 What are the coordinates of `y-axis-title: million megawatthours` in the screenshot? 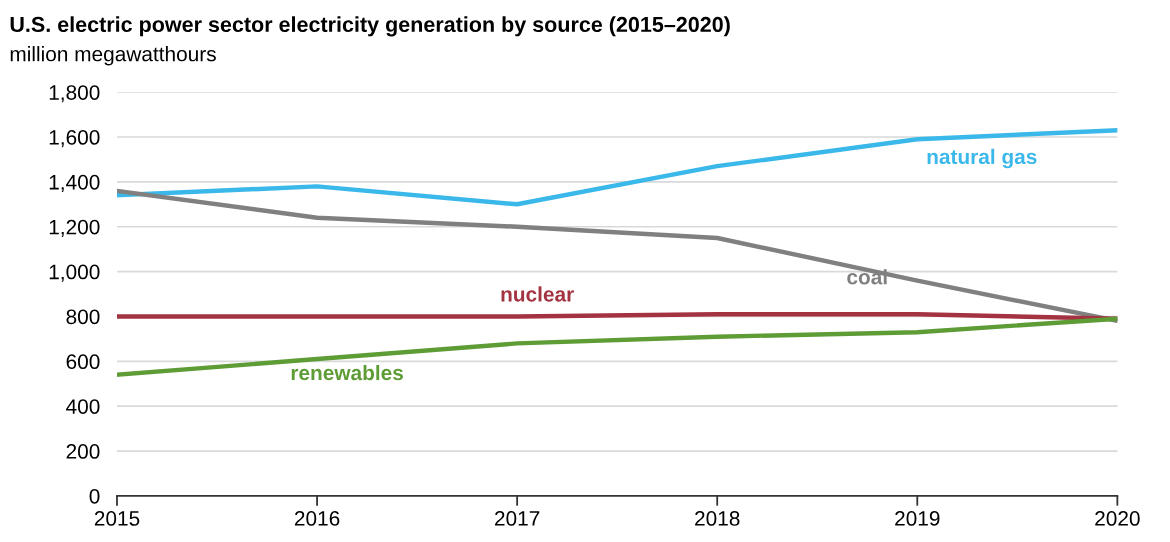 It's located at (113, 56).